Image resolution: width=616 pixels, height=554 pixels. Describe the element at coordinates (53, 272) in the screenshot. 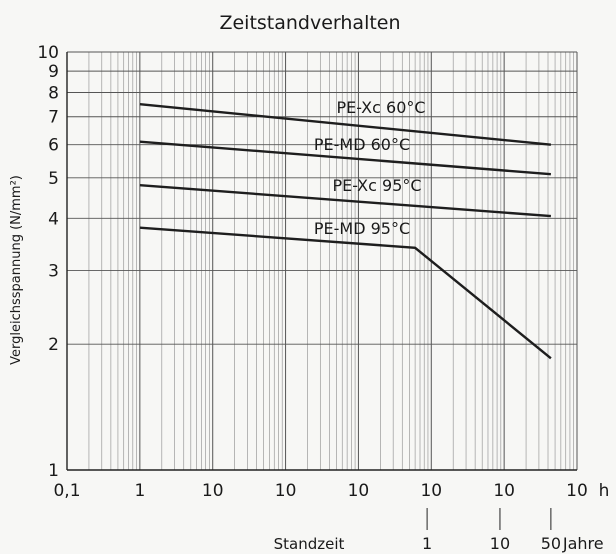

I see `y-tick-label: 3` at that location.